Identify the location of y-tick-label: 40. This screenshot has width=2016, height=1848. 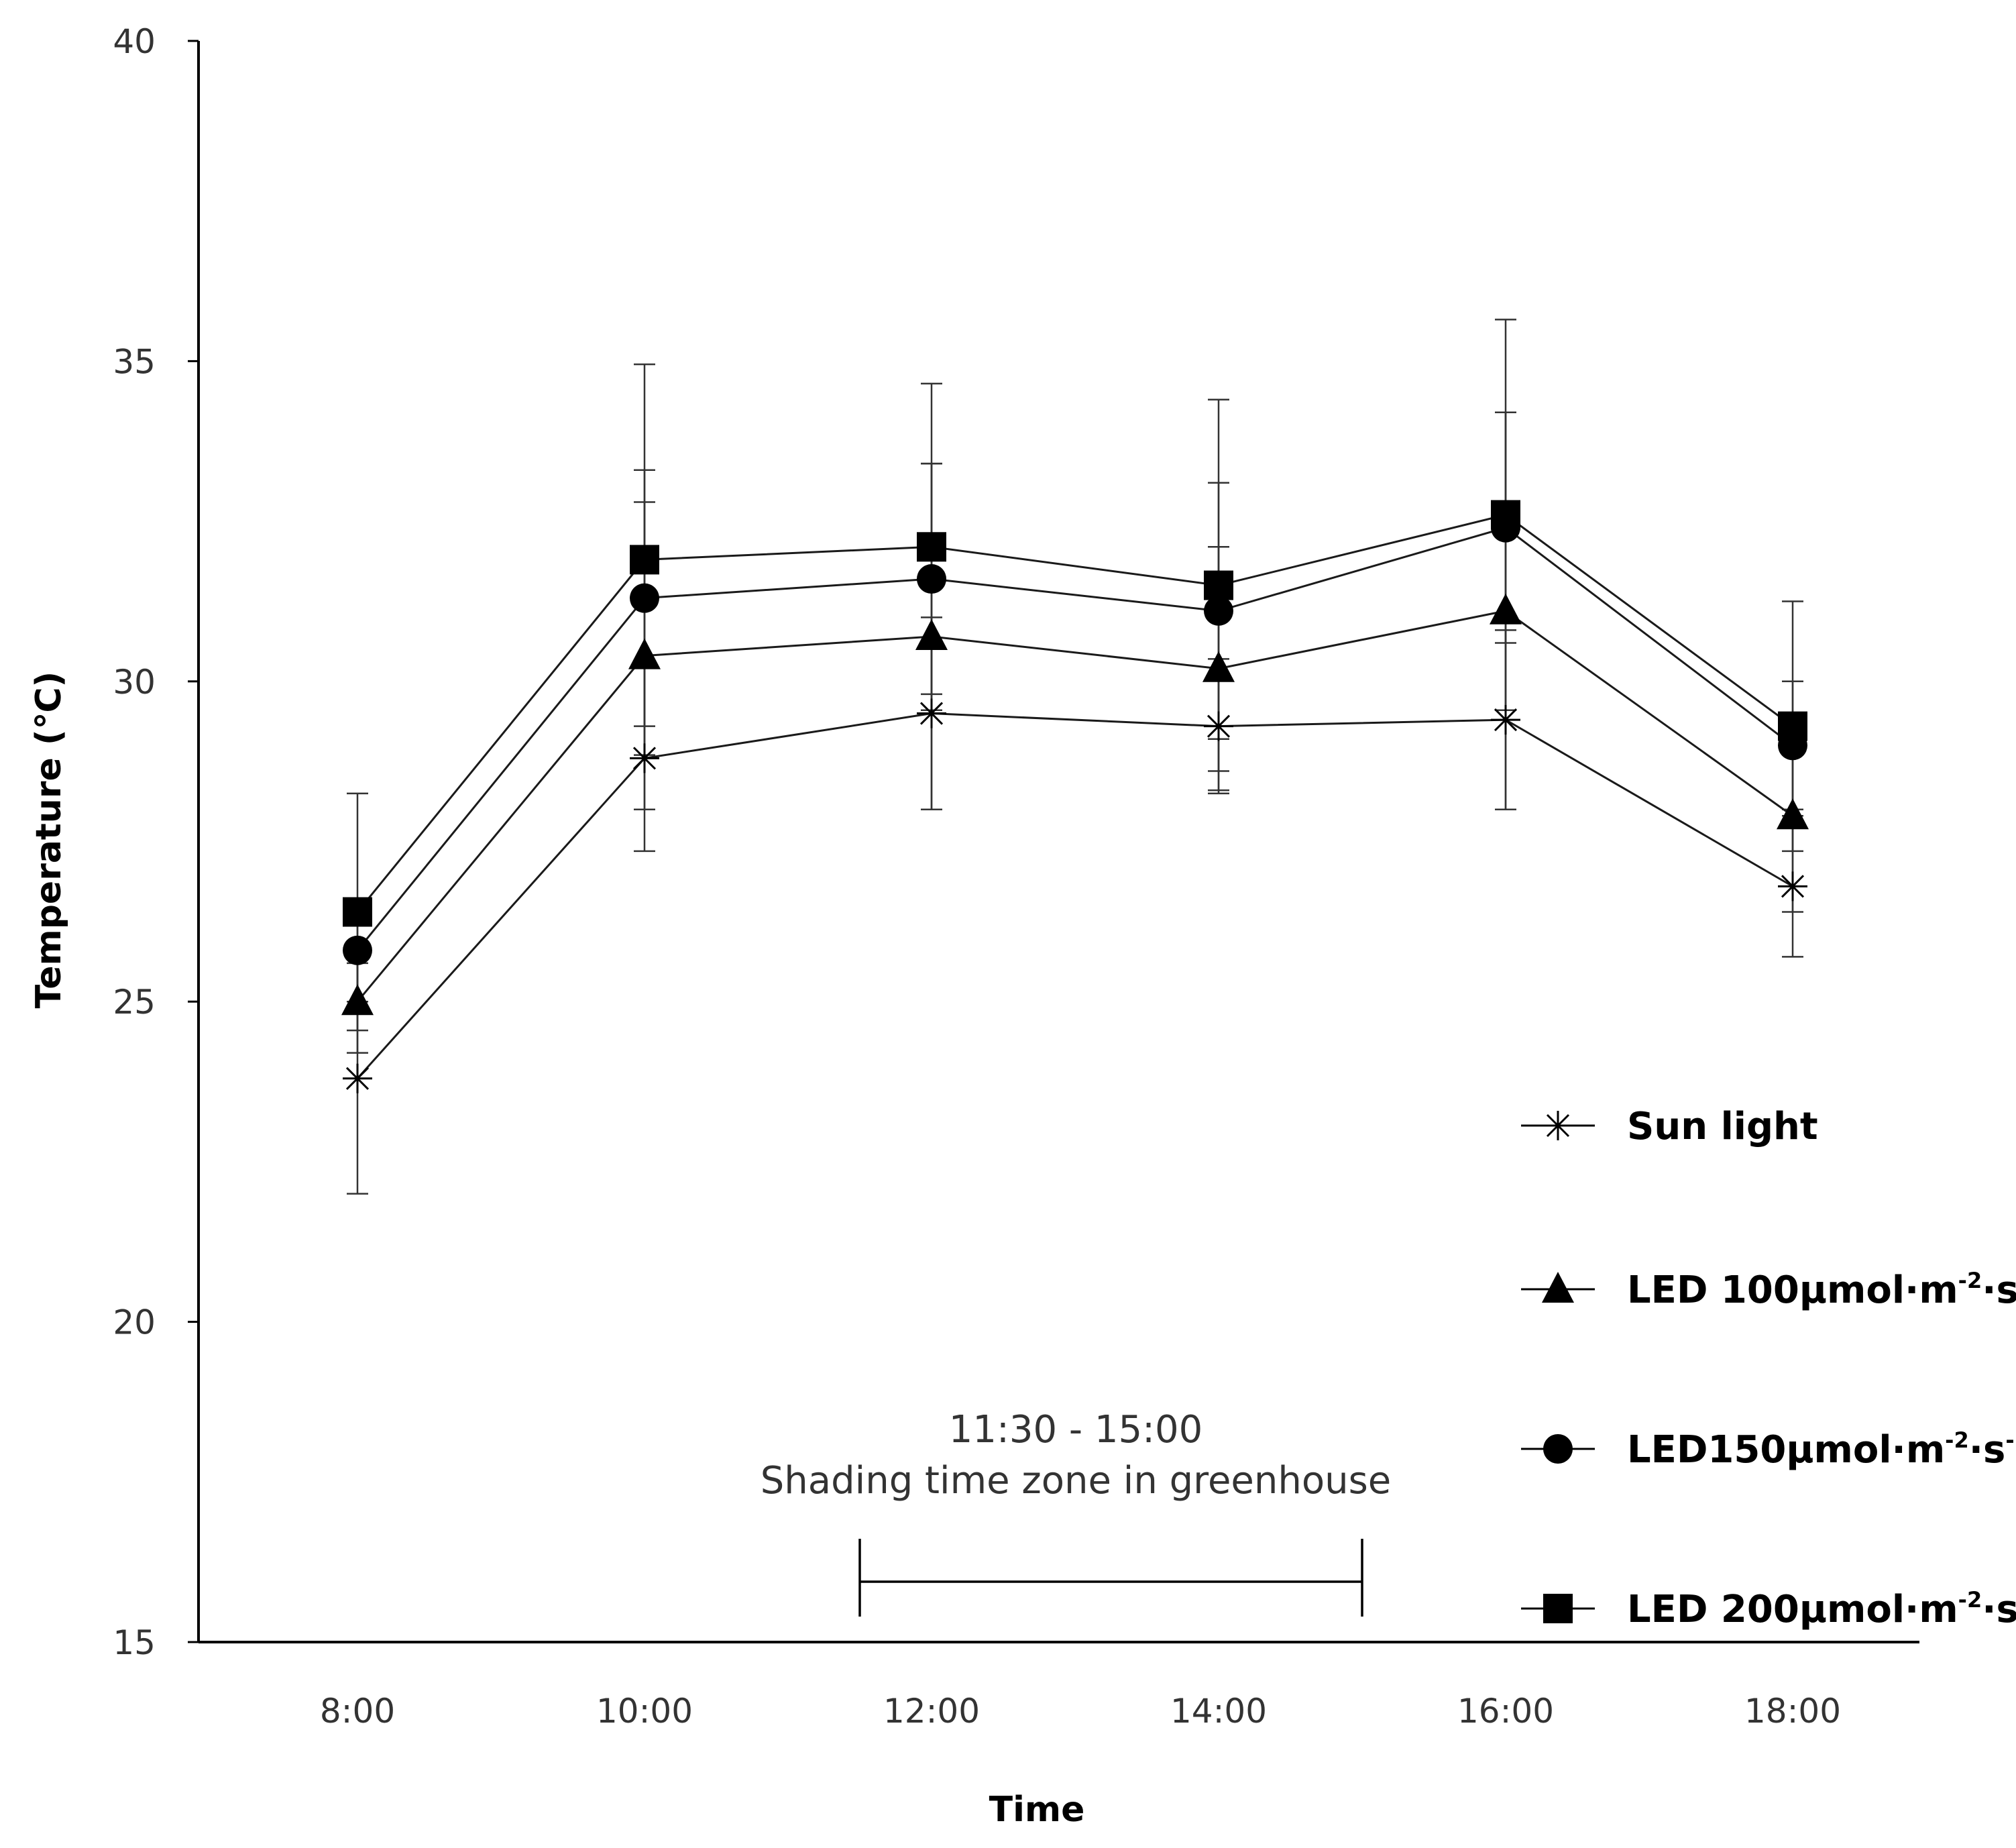
(134, 41).